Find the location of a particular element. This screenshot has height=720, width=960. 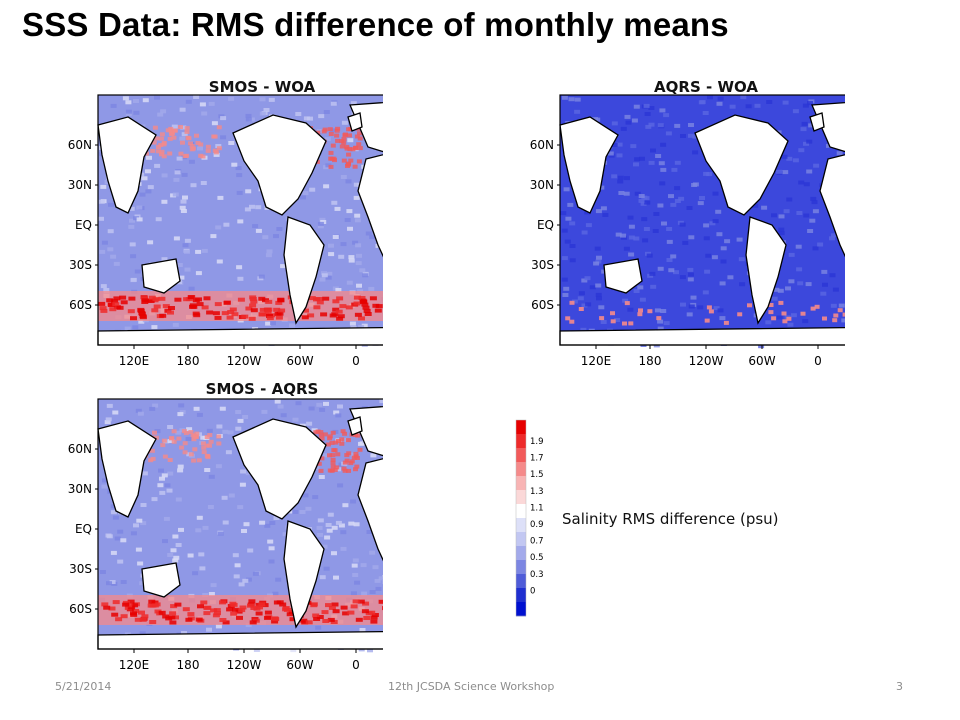

colorbar-tick-label: 0.3 is located at coordinates (537, 575).